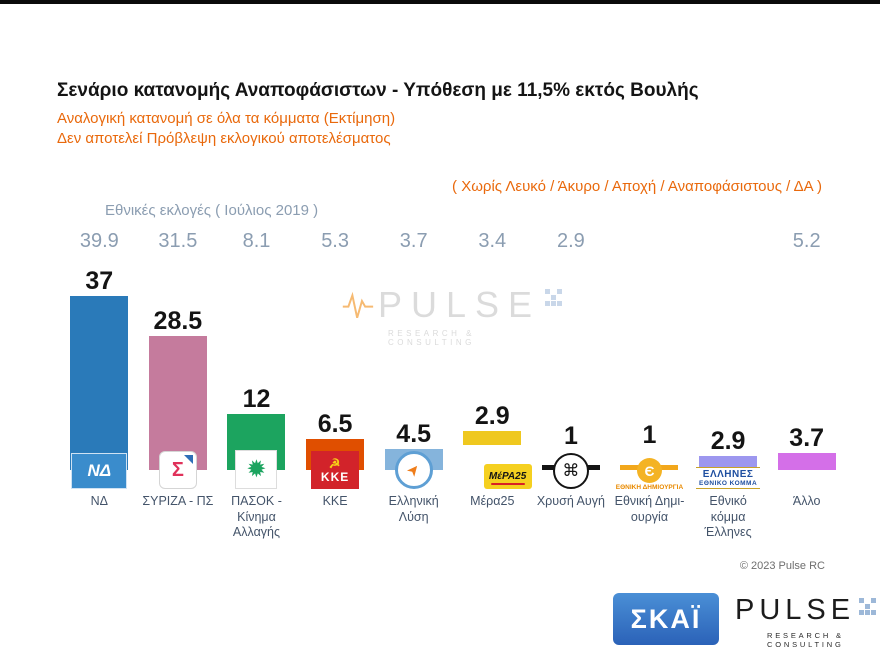 The width and height of the screenshot is (880, 660). What do you see at coordinates (649, 471) in the screenshot?
I see `ethniki-dimiourgia-logo-glyph: Є` at bounding box center [649, 471].